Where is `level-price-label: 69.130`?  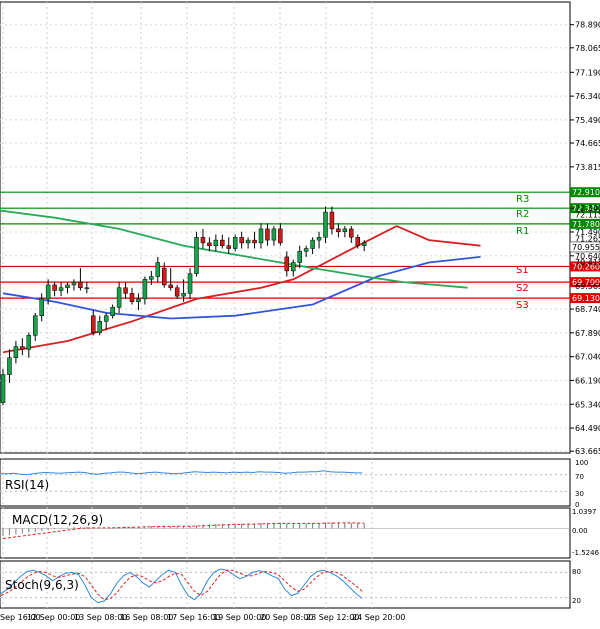
level-price-label: 69.130 is located at coordinates (586, 298).